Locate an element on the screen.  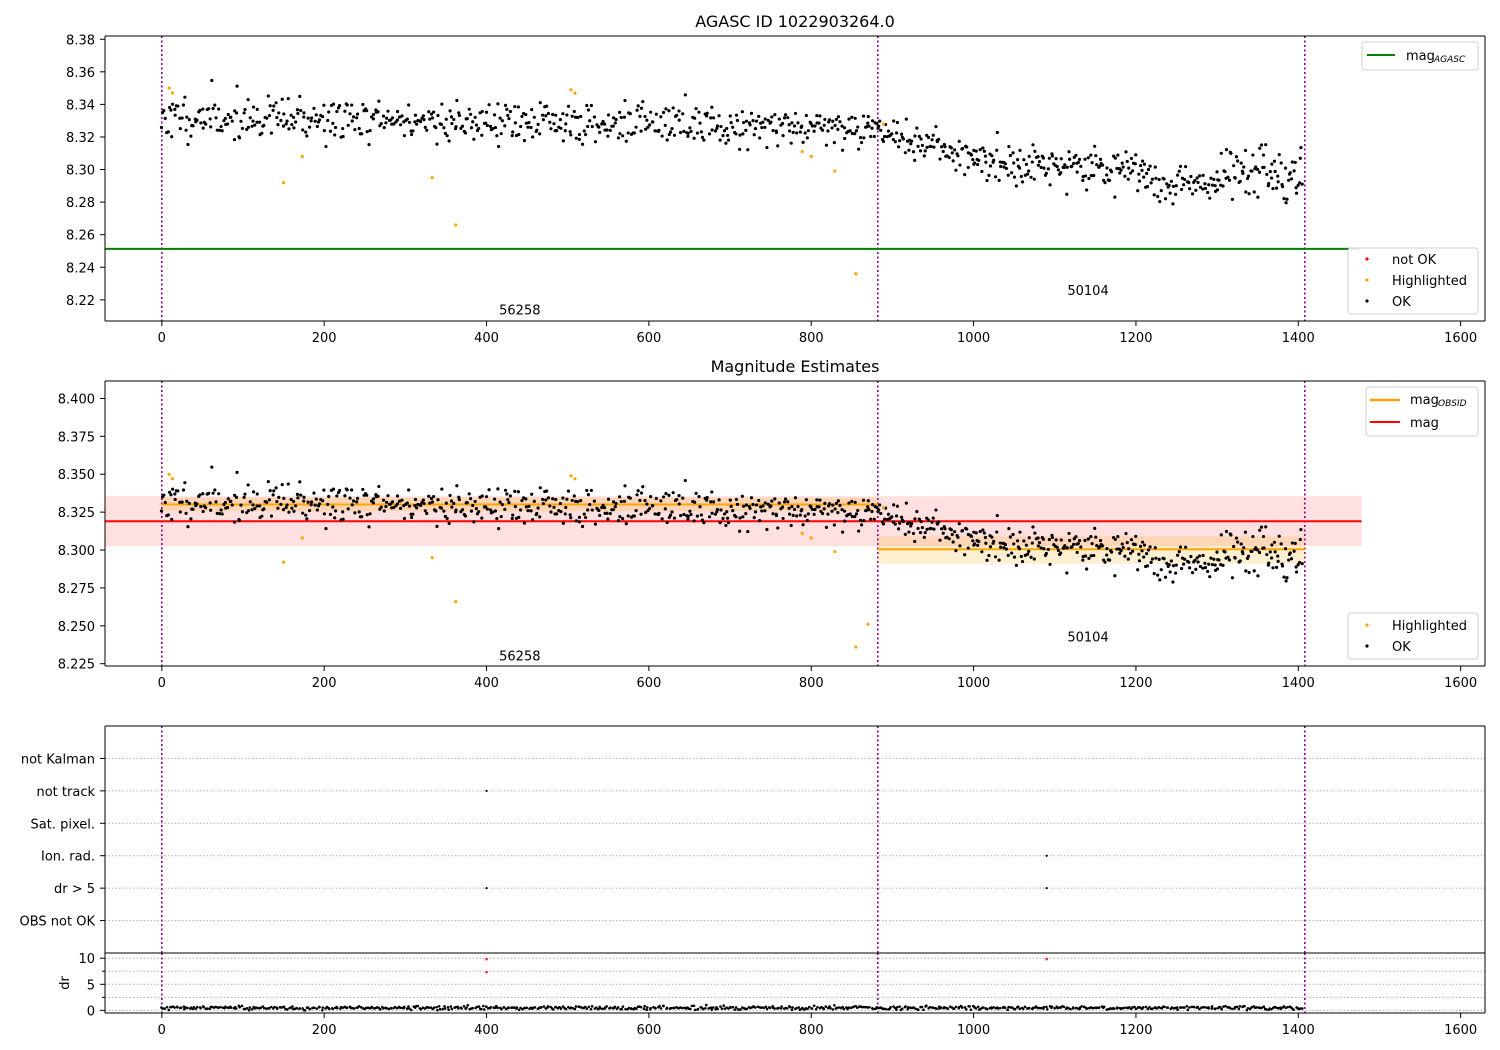
highlighted-point is located at coordinates (432, 558).